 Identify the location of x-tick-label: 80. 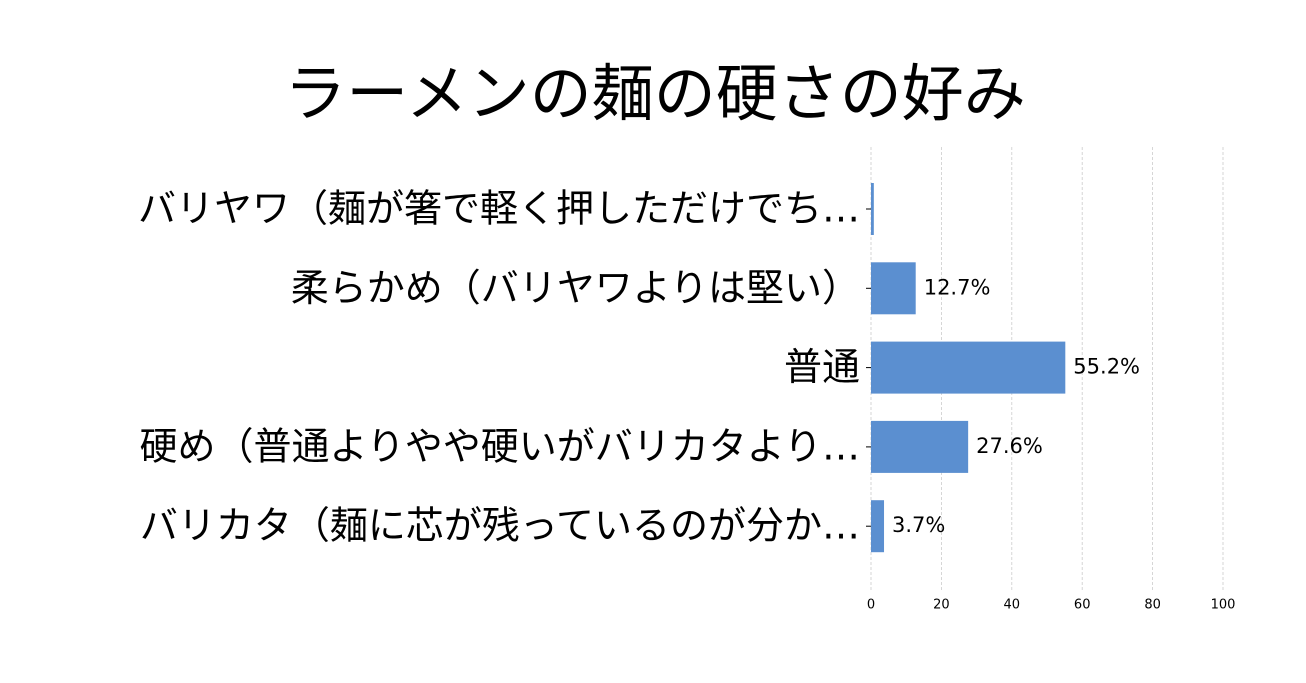
(1152, 605).